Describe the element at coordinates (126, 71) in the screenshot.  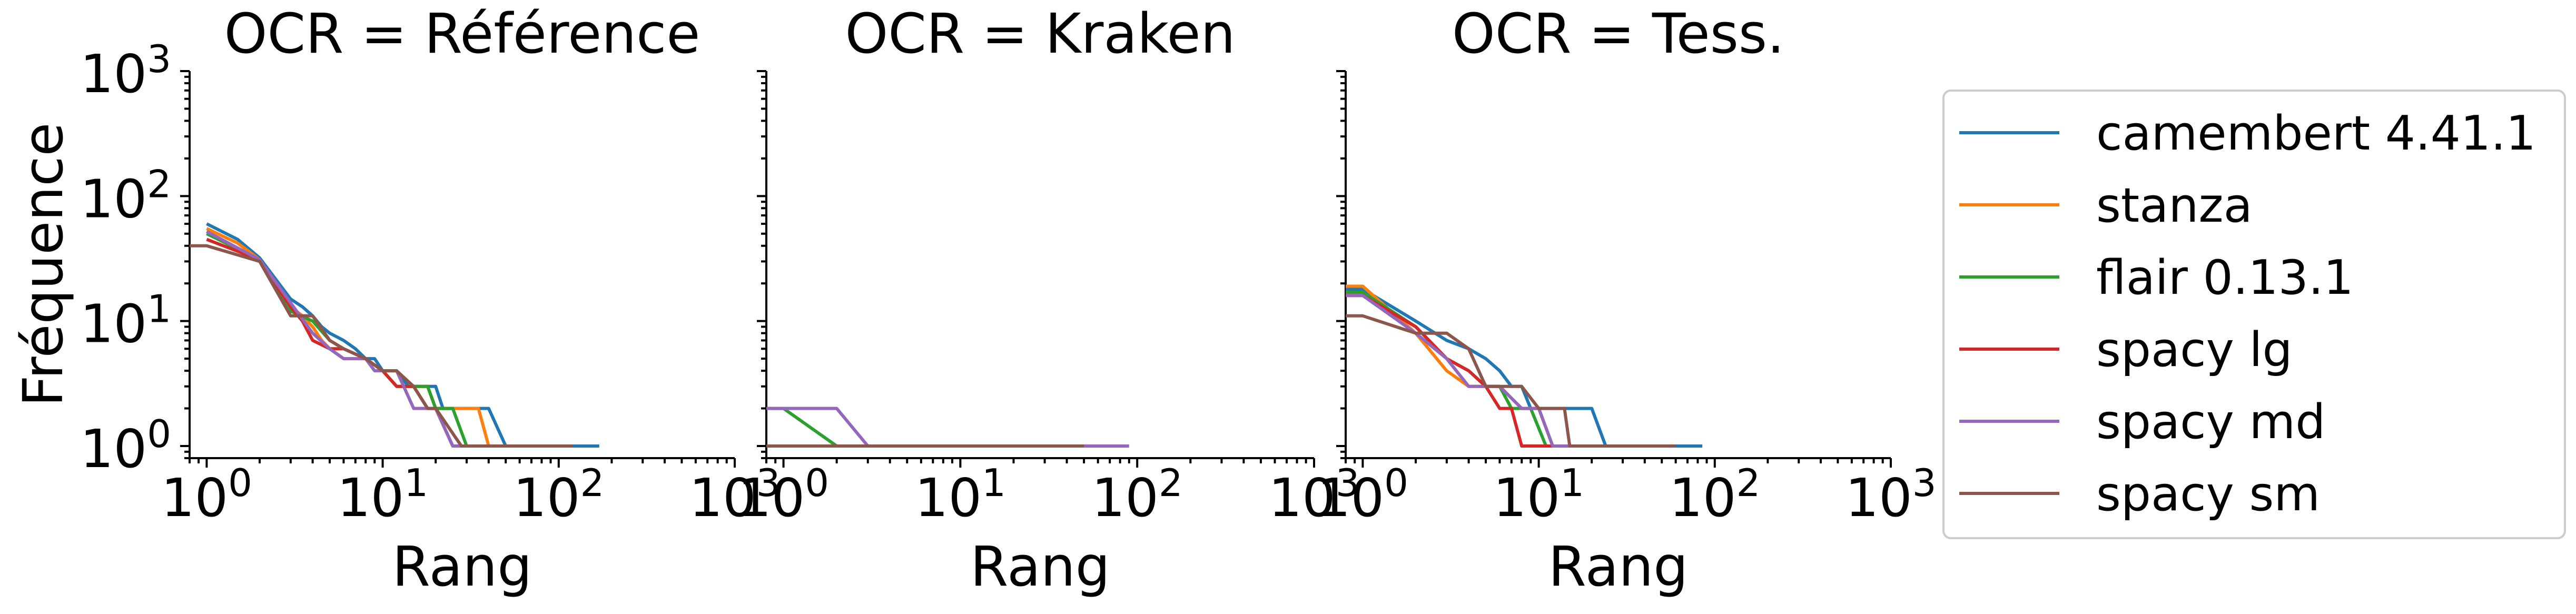
I see `y-tick-label: 103` at that location.